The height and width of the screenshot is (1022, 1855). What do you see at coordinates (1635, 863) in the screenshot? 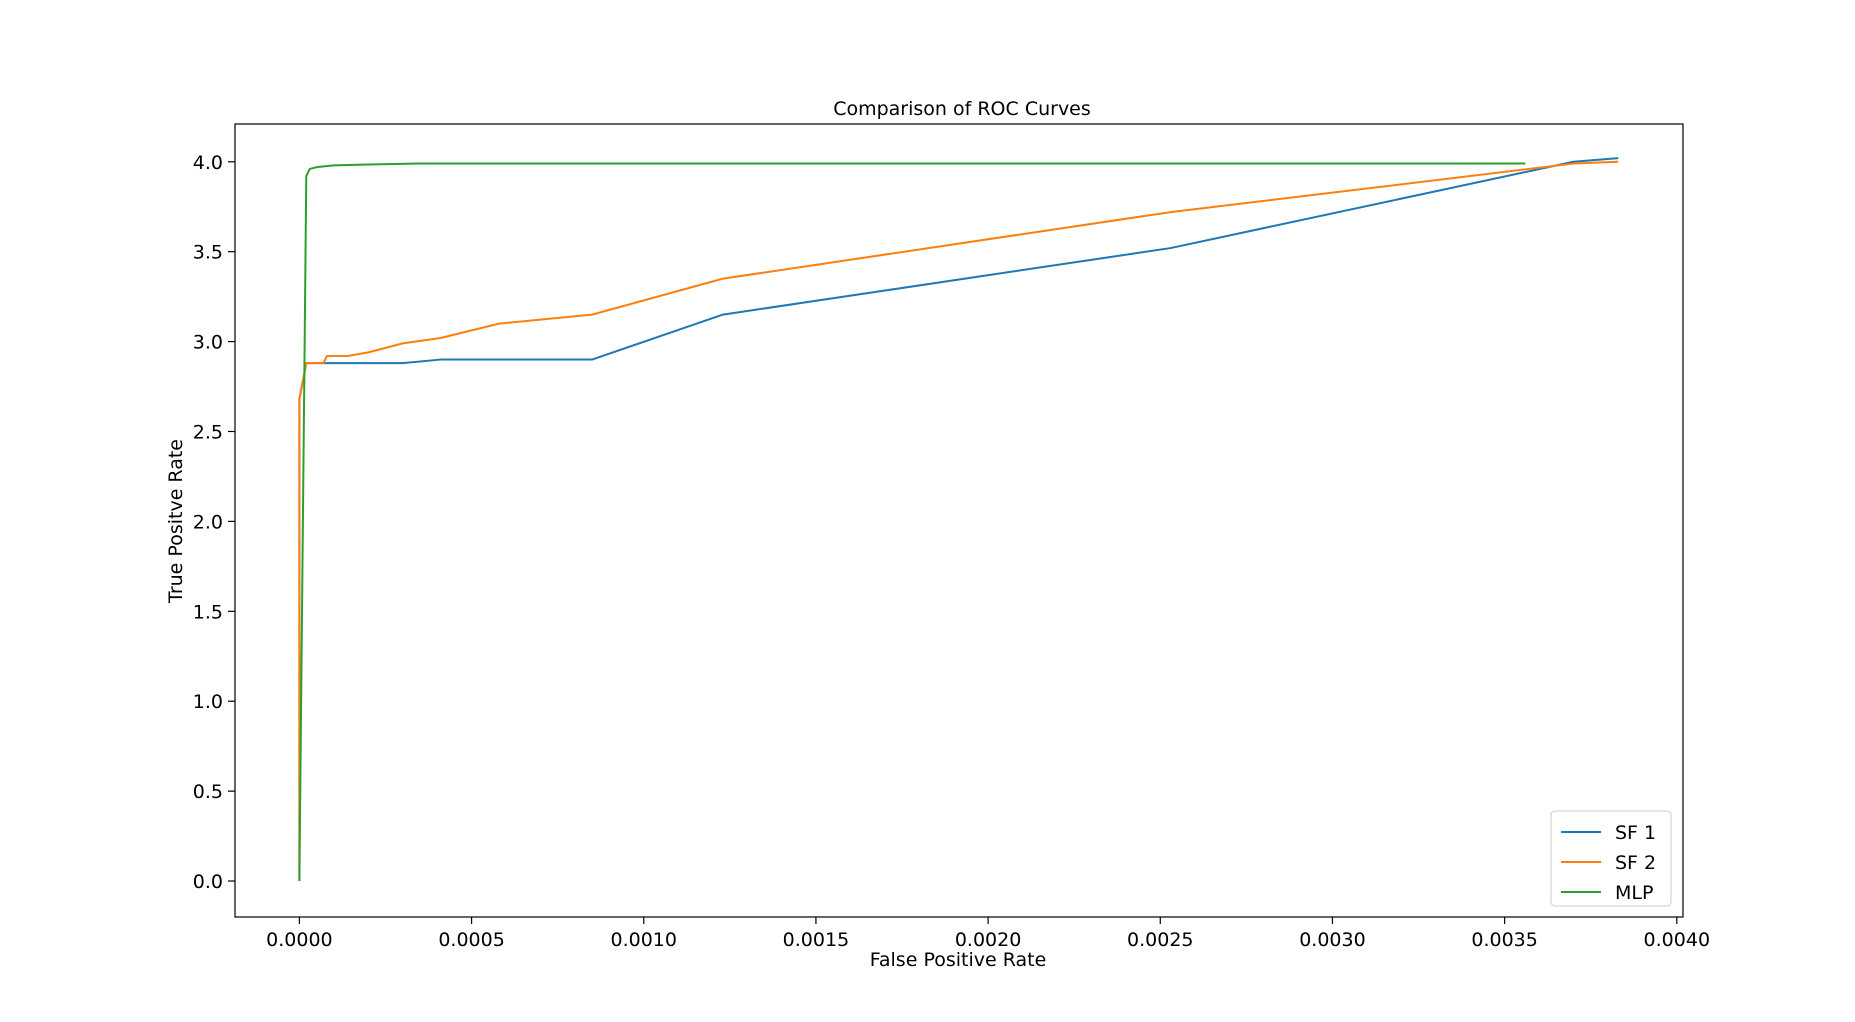
I see `legend-label-2: SF 2` at bounding box center [1635, 863].